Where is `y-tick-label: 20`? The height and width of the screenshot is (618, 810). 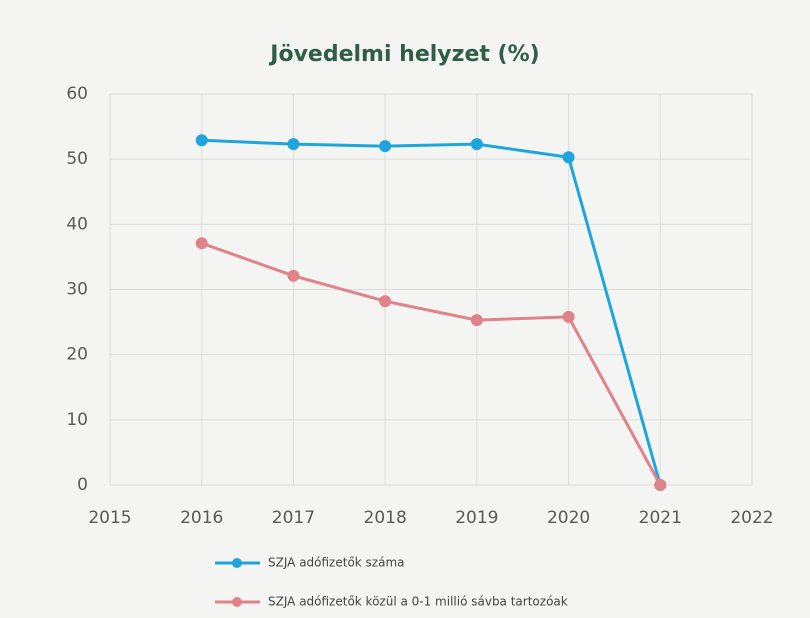
y-tick-label: 20 is located at coordinates (77, 355).